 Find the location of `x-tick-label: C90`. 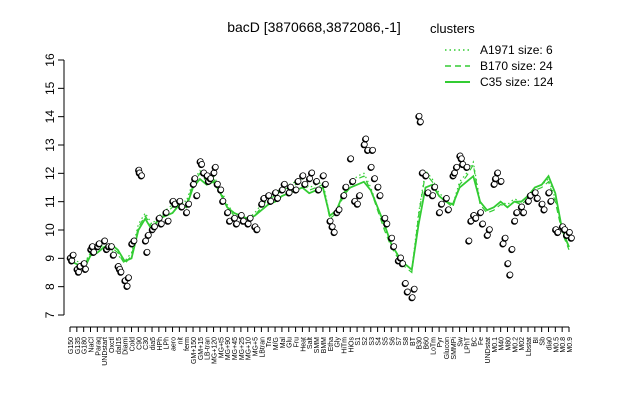

x-tick-label: C90 is located at coordinates (139, 343).